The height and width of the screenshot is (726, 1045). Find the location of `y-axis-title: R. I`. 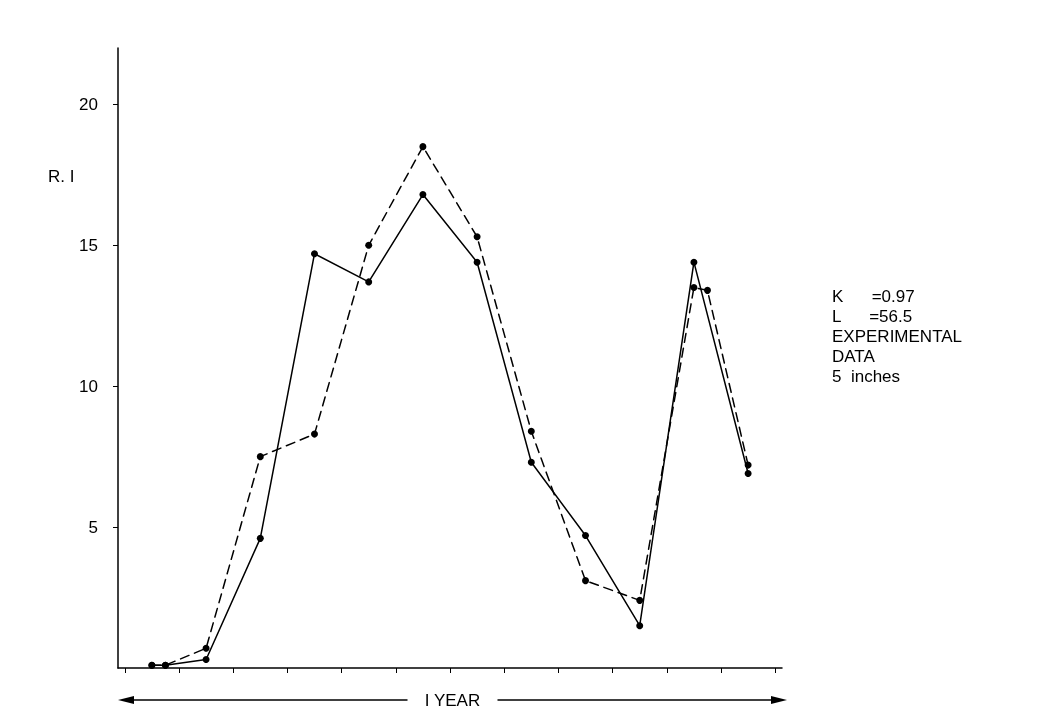

y-axis-title: R. I is located at coordinates (61, 176).